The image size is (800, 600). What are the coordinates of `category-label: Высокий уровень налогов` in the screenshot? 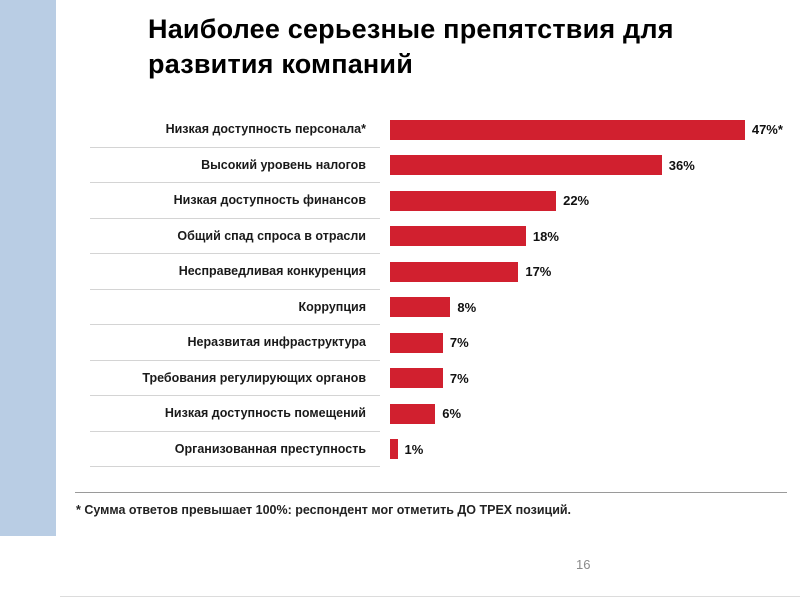 It's located at (235, 165).